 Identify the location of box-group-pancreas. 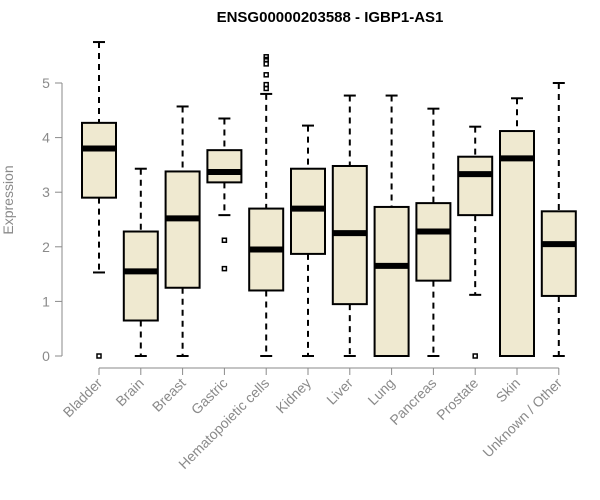
(433, 232).